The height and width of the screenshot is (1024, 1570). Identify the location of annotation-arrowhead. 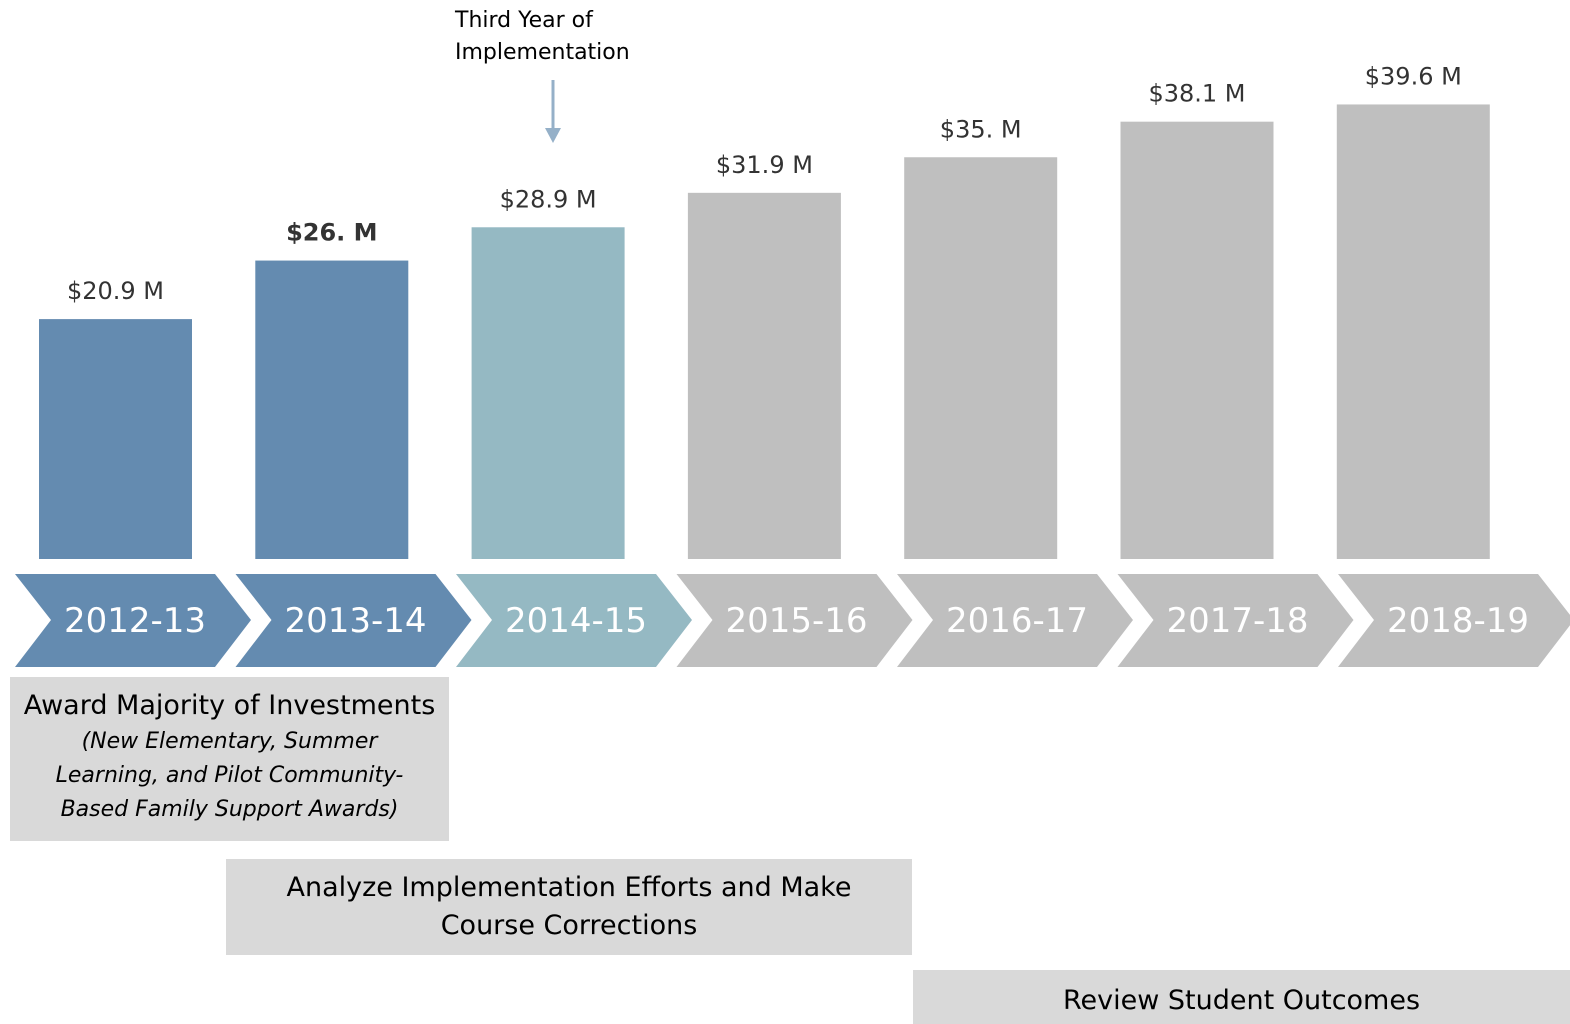
(553, 135).